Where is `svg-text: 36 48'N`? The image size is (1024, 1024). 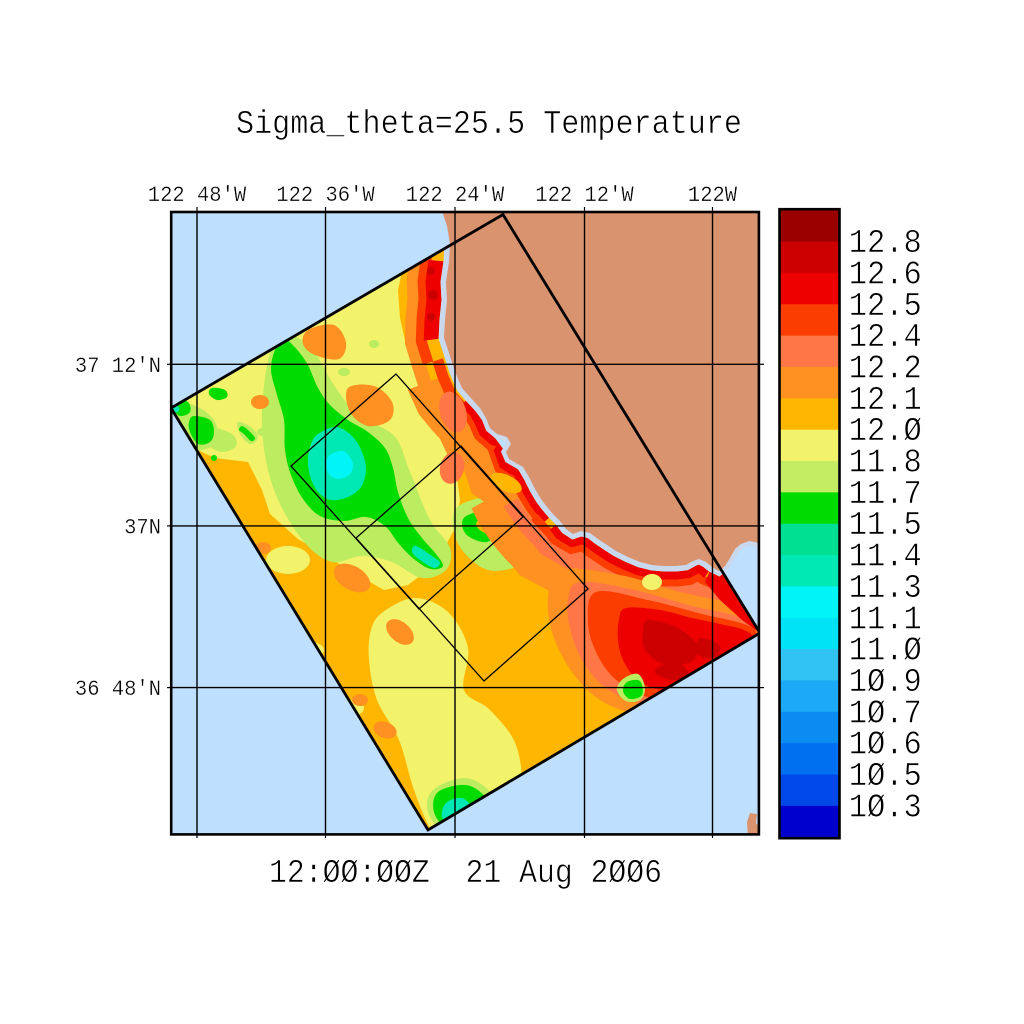
svg-text: 36 48'N is located at coordinates (118, 689).